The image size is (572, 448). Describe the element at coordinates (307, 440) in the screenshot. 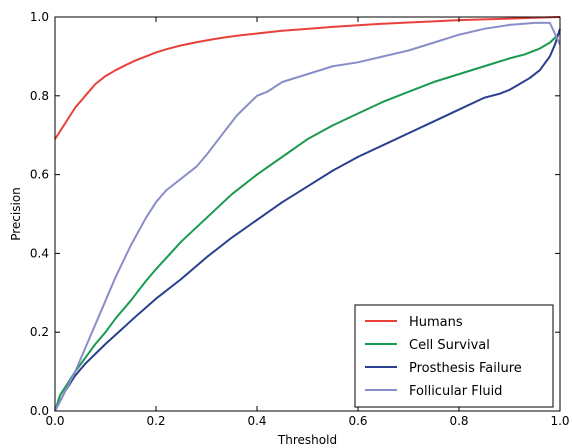

I see `x-axis-title: Threshold` at that location.